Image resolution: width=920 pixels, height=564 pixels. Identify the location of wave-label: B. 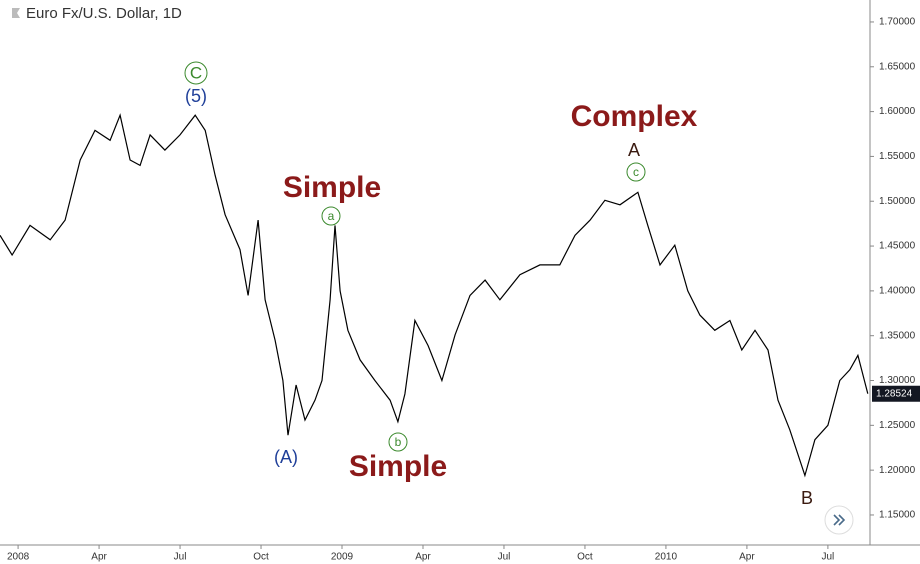
(807, 498).